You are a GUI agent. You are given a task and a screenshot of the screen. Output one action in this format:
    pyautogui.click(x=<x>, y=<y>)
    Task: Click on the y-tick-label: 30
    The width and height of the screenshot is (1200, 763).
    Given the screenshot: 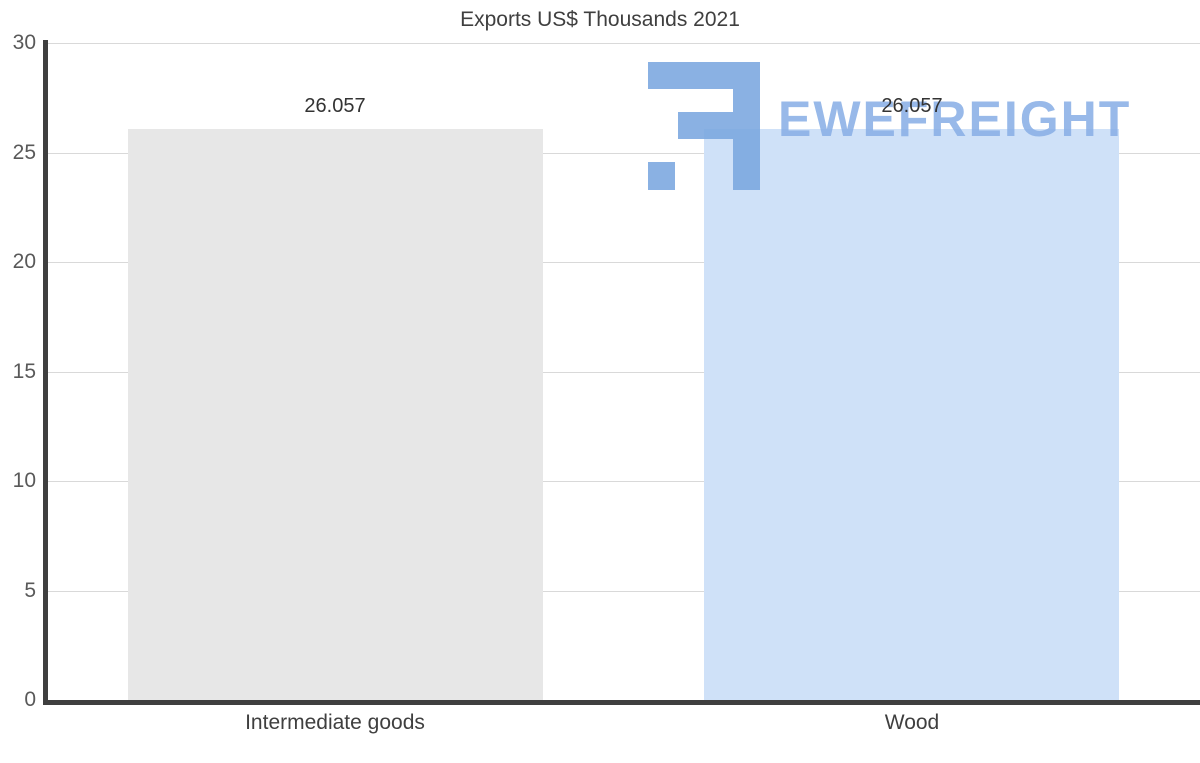 What is the action you would take?
    pyautogui.click(x=24, y=42)
    